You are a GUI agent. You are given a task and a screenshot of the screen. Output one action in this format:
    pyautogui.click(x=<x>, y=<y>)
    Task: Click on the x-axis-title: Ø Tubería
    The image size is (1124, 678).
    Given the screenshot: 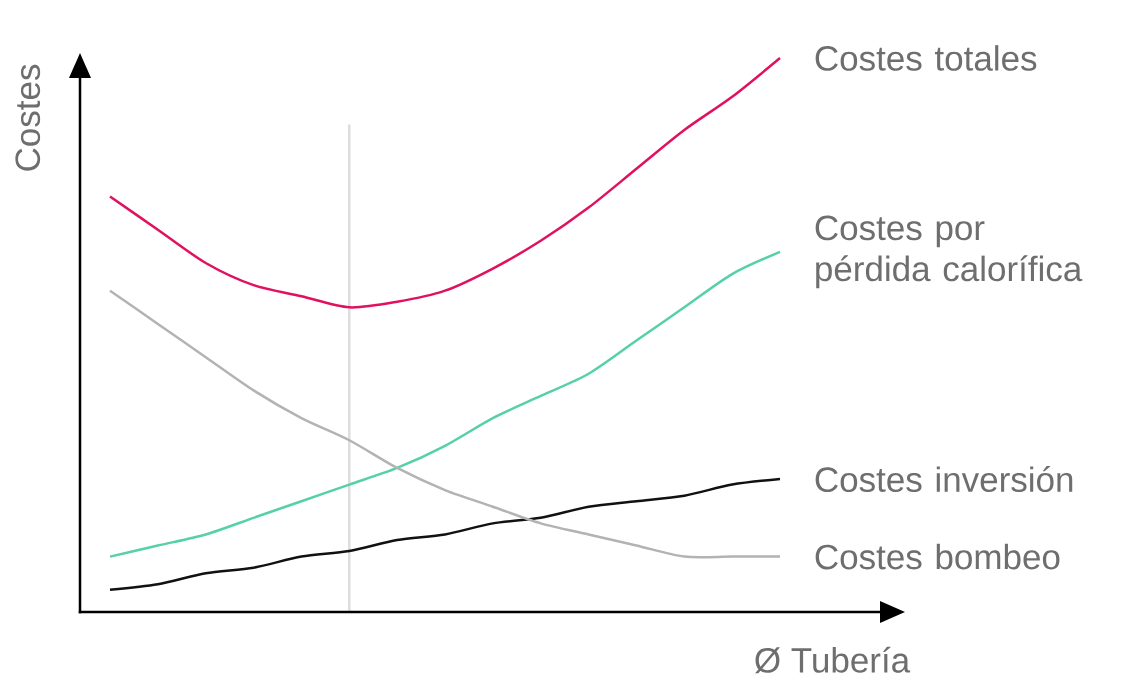 What is the action you would take?
    pyautogui.click(x=833, y=660)
    